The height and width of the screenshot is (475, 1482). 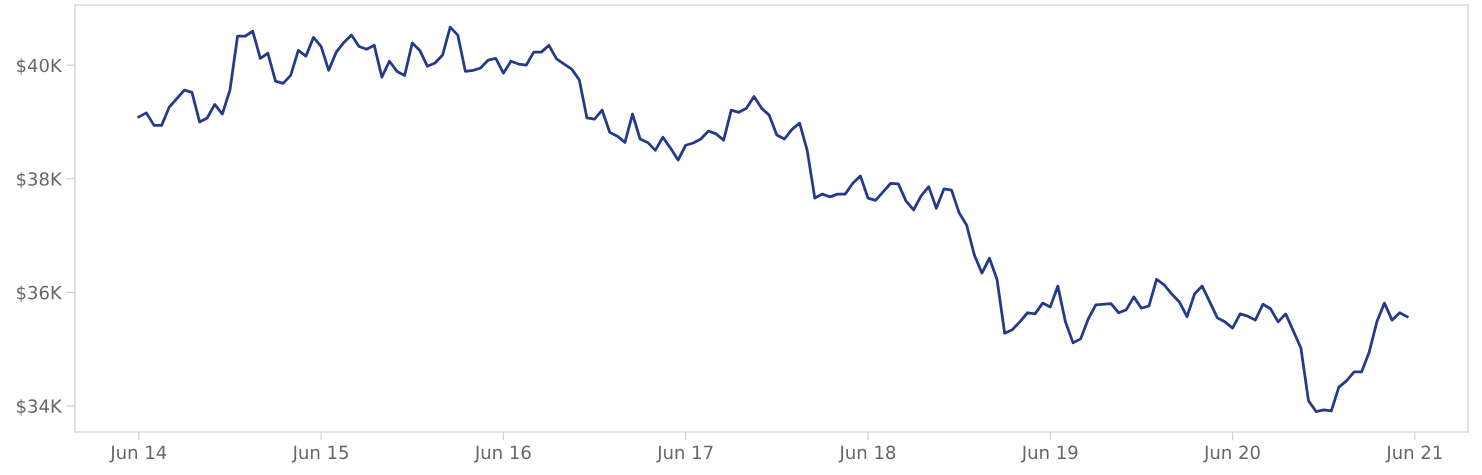 I want to click on y-tick-label: $34K, so click(x=40, y=407).